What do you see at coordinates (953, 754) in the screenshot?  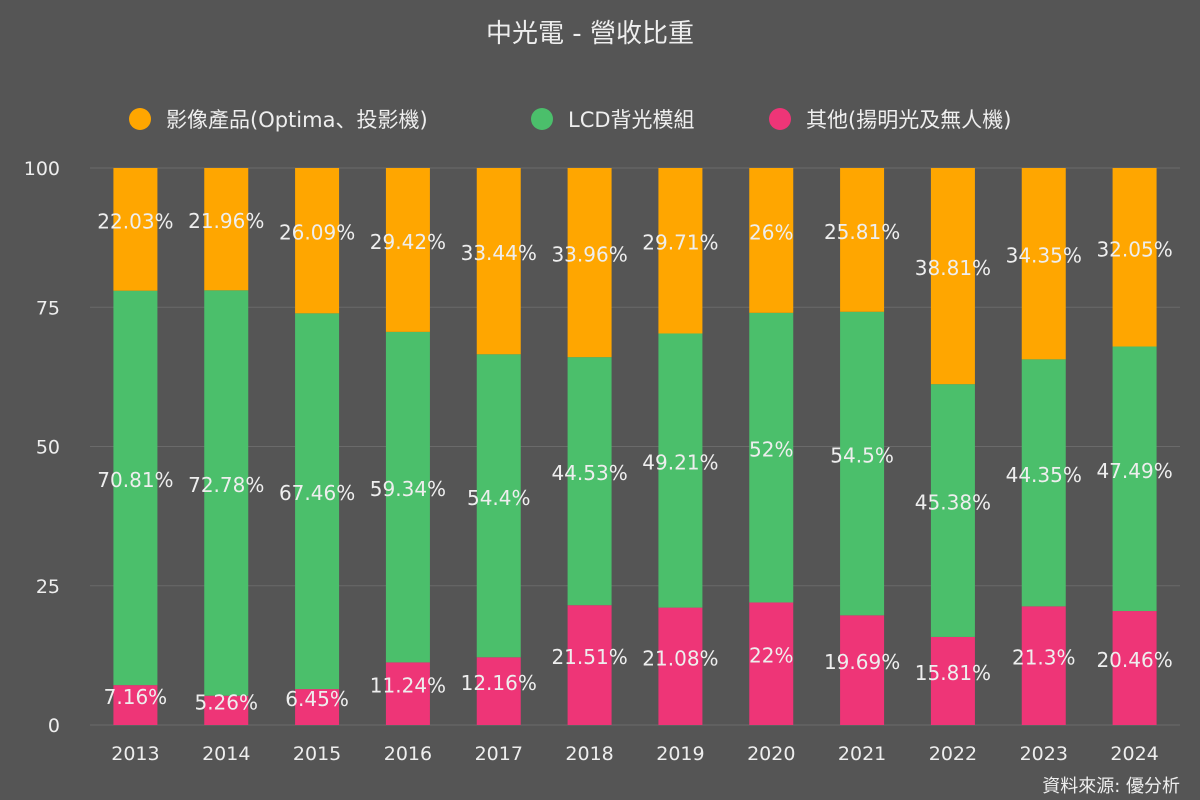 I see `x-tick-label: 2022` at bounding box center [953, 754].